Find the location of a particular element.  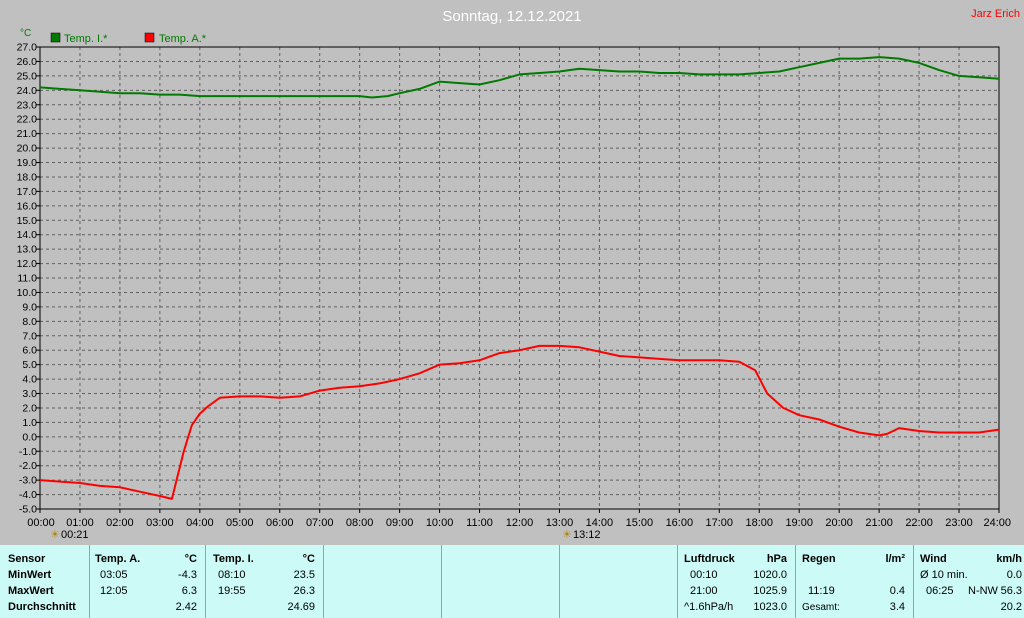

y-tick-label: 16.0 is located at coordinates (27, 206).